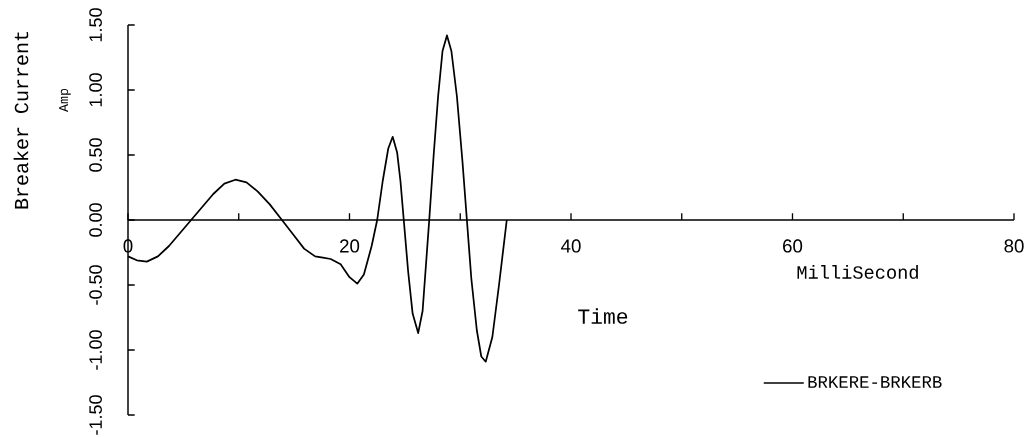 This screenshot has width=1029, height=437. What do you see at coordinates (603, 316) in the screenshot?
I see `x-axis-title: Time` at bounding box center [603, 316].